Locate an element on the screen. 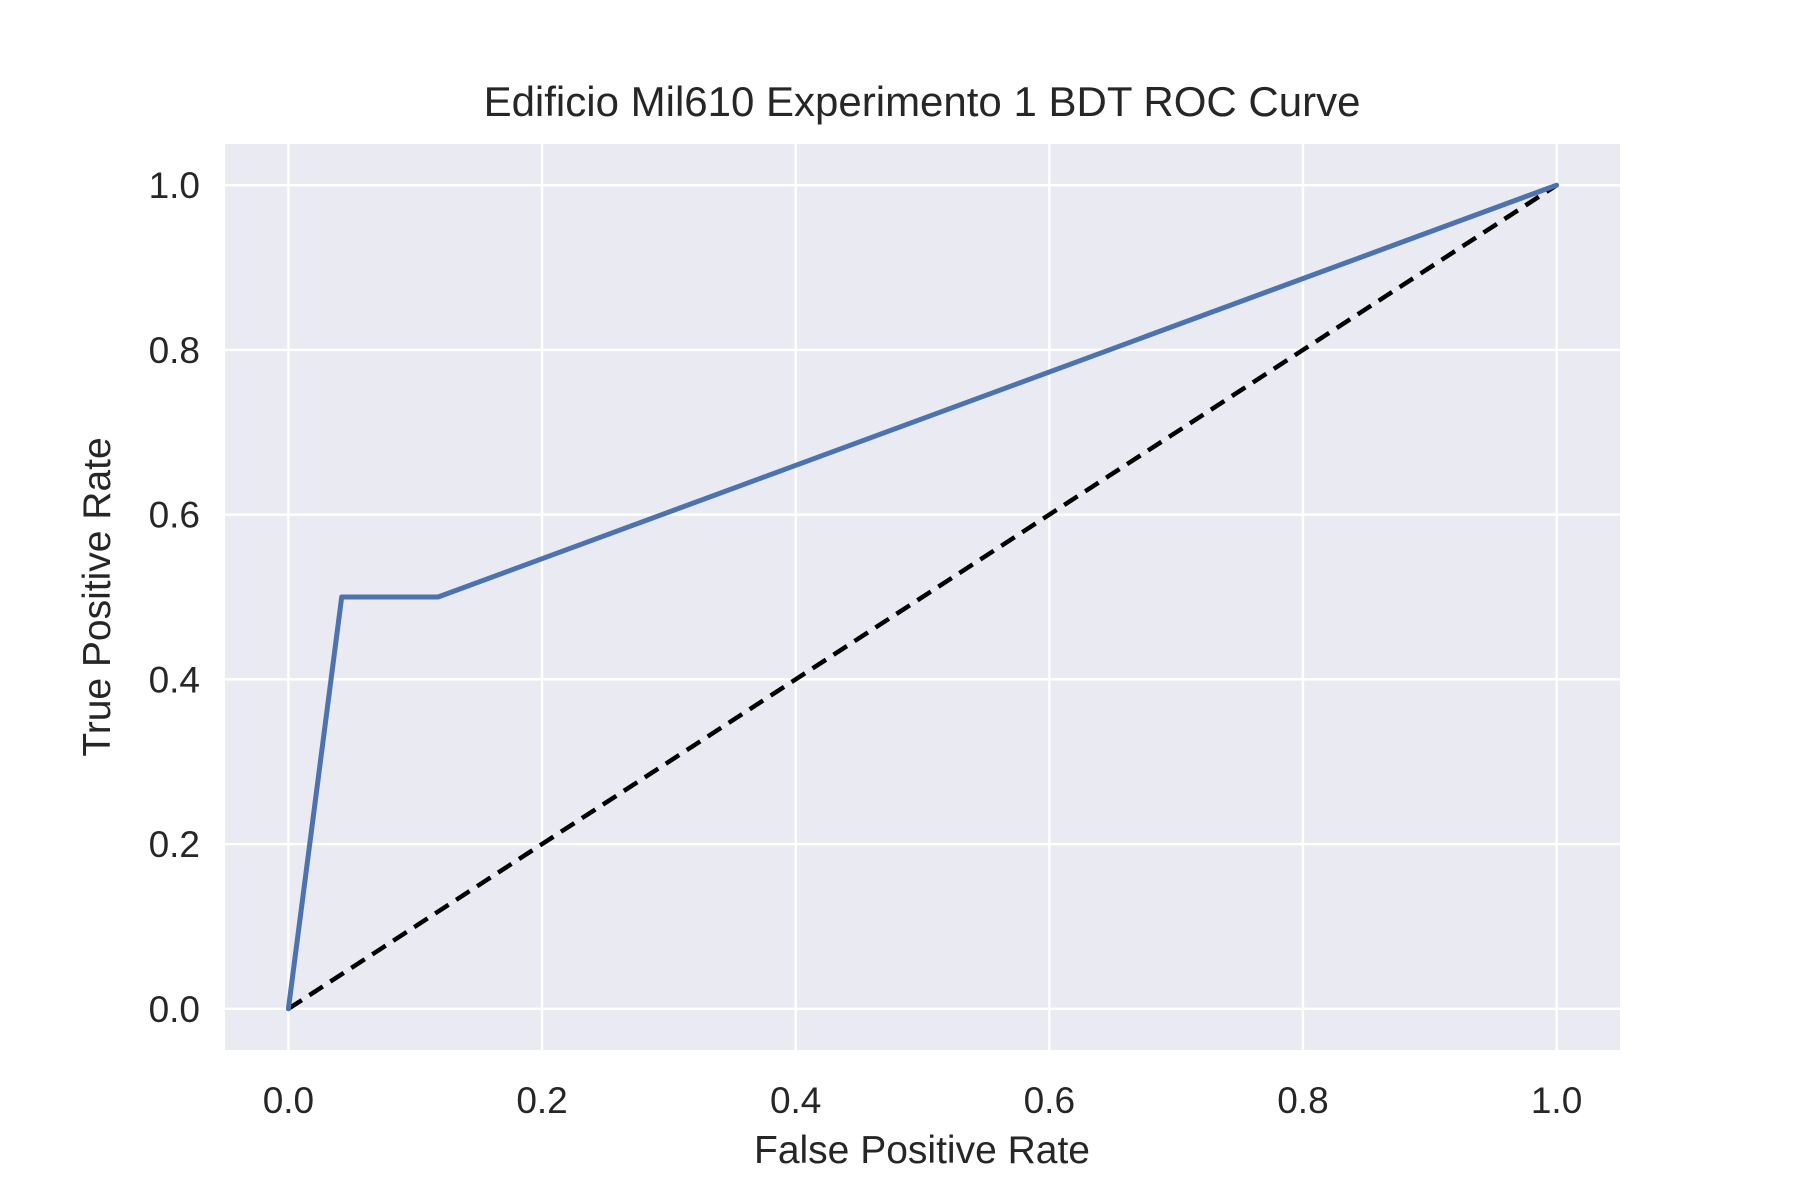 The width and height of the screenshot is (1800, 1200). x-tick-label-4: 0.8 is located at coordinates (1302, 1100).